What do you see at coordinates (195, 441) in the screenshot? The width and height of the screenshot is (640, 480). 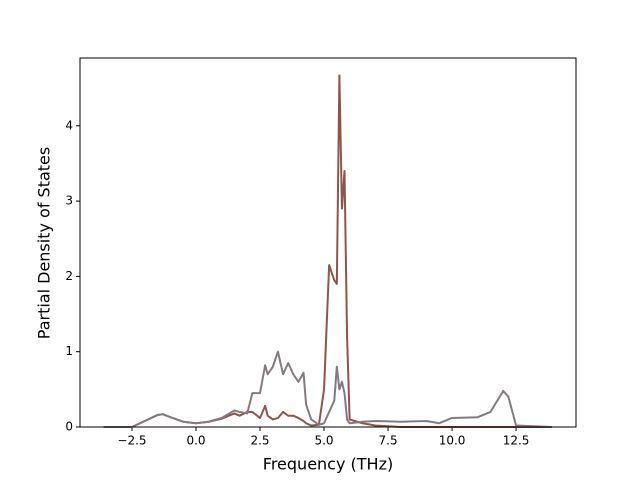 I see `x-tick-label: 0.0` at bounding box center [195, 441].